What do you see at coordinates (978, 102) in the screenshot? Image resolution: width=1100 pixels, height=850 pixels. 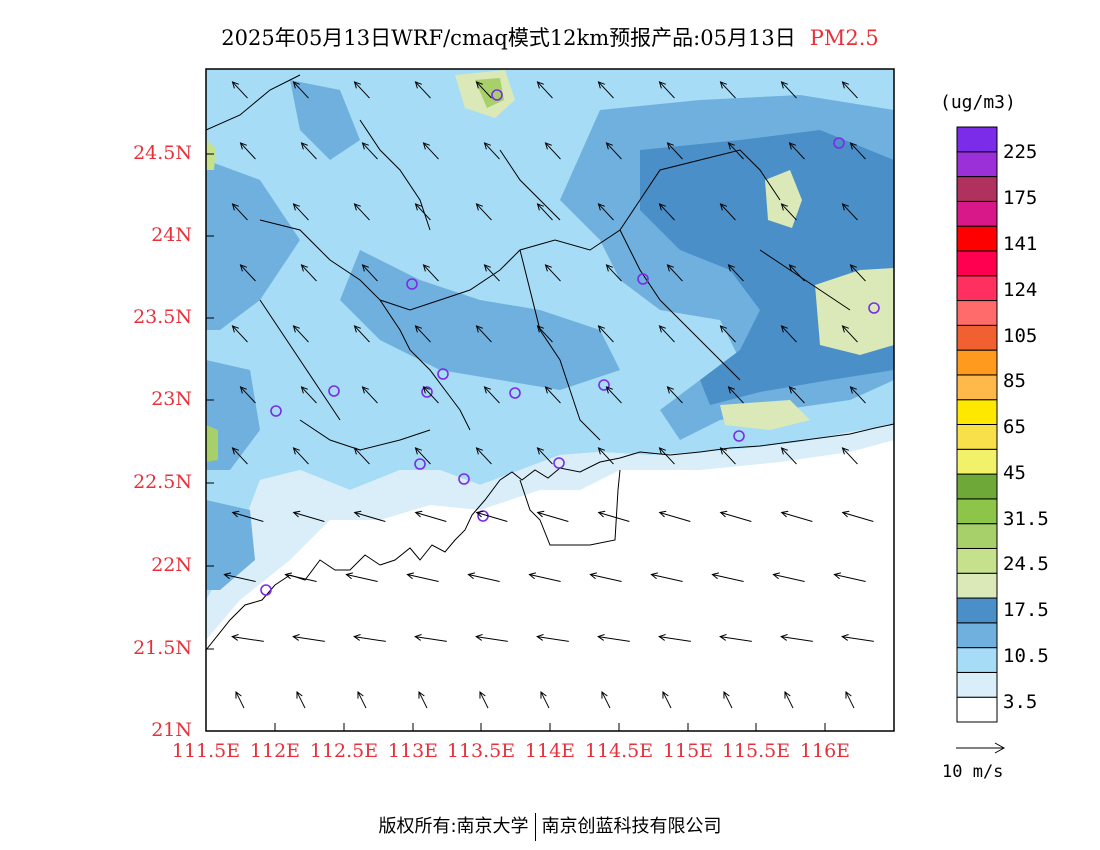 I see `colorbar-unit: (ug/m3)` at bounding box center [978, 102].